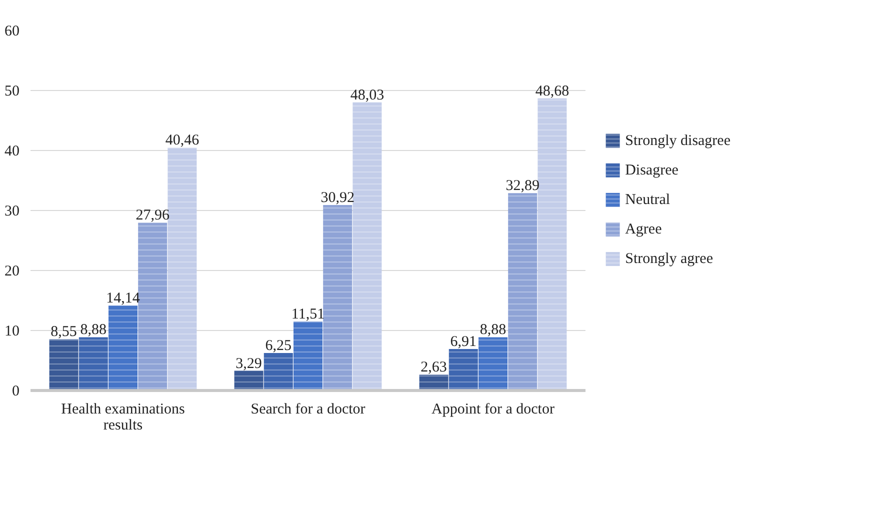 This screenshot has width=876, height=509. Describe the element at coordinates (493, 410) in the screenshot. I see `x-tick-label: Appoint for a doctor` at that location.